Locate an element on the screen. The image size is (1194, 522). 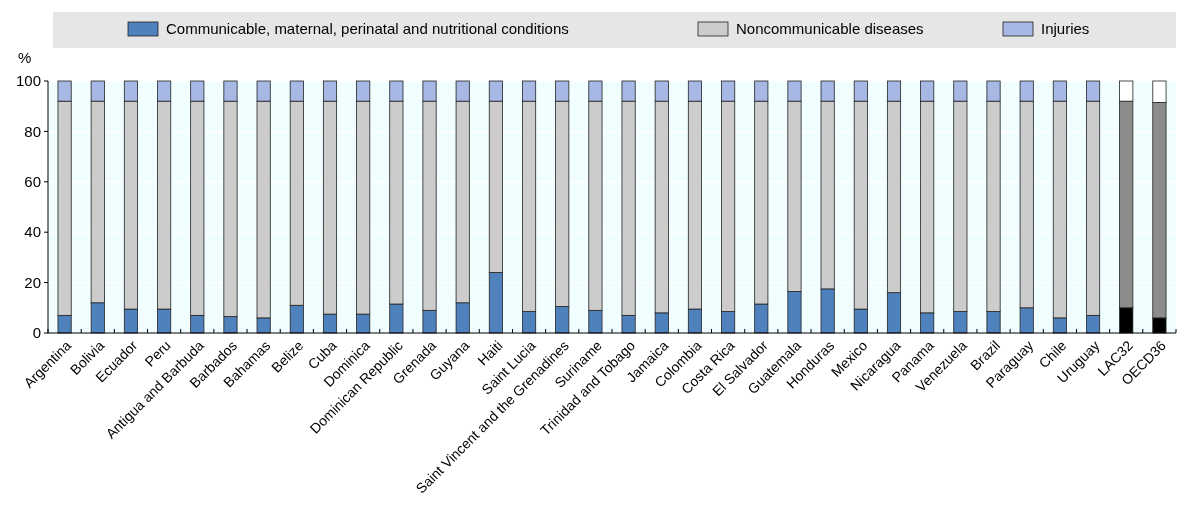
y-axis-title: % is located at coordinates (25, 57).